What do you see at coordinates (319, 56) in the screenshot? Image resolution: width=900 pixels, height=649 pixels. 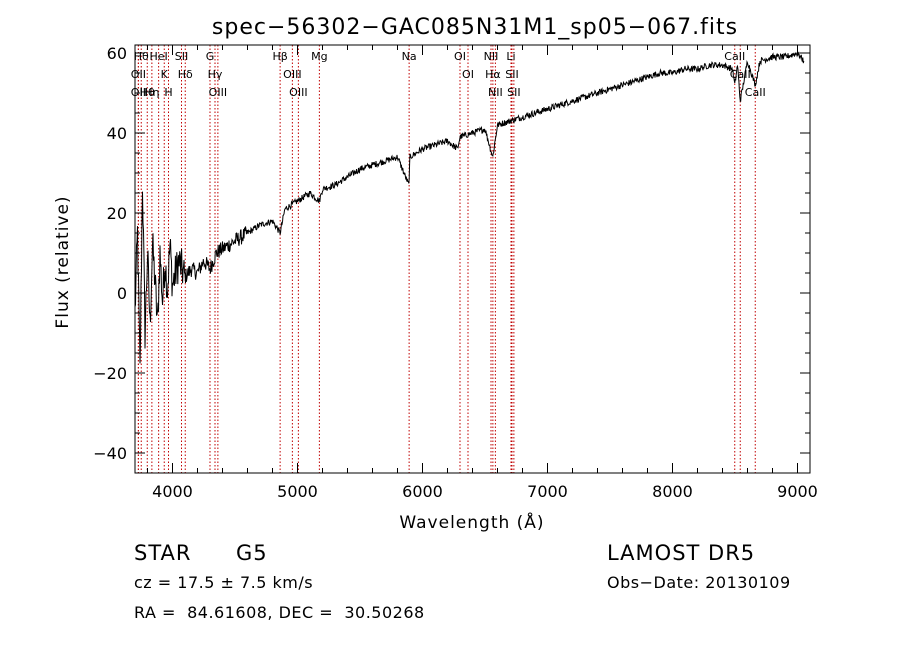 I see `emission-line-label: Mg` at bounding box center [319, 56].